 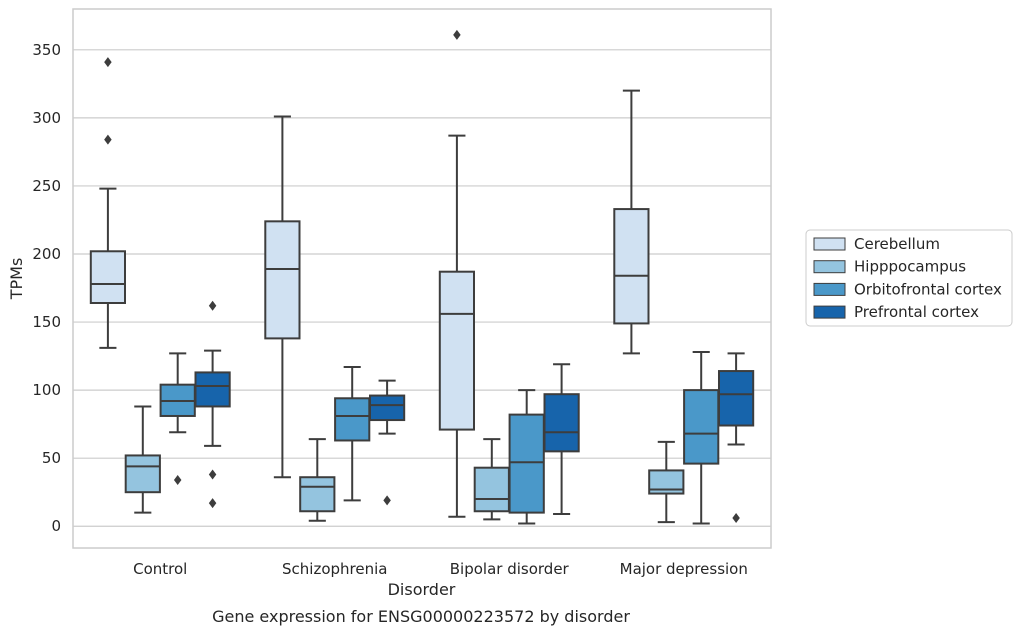 What do you see at coordinates (46, 288) in the screenshot?
I see `y-axis-ticks: 0 50 100 150 200 250 300 350` at bounding box center [46, 288].